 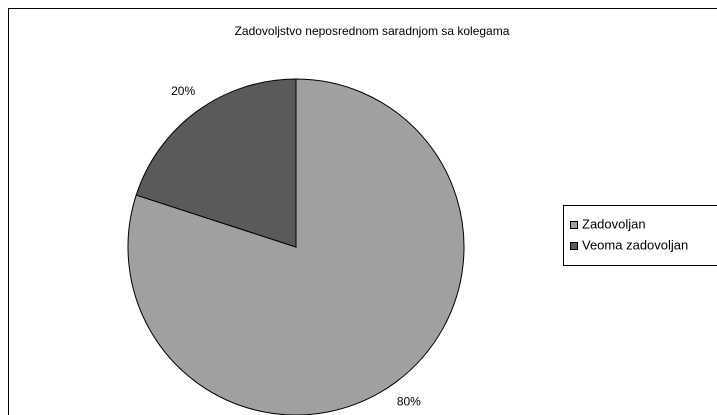 What do you see at coordinates (614, 223) in the screenshot?
I see `legend-label: Zadovoljan` at bounding box center [614, 223].